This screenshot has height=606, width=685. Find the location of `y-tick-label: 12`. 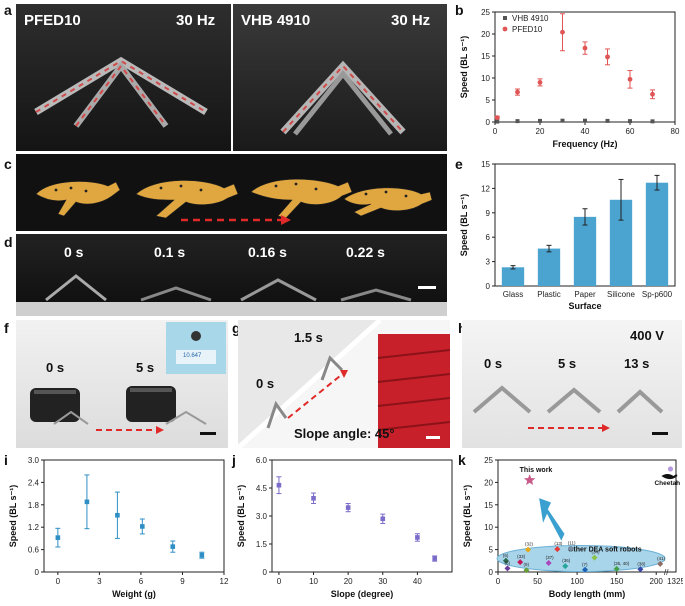

y-tick-label: 12 is located at coordinates (485, 188).